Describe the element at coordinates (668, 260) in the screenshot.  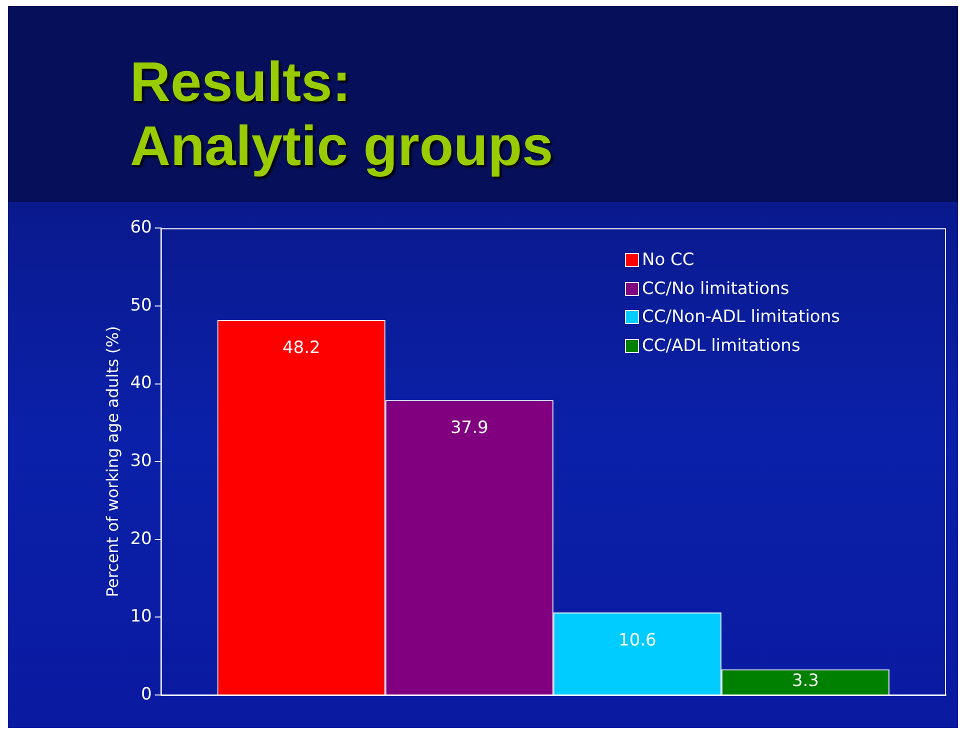
I see `legend-label: No CC` at that location.